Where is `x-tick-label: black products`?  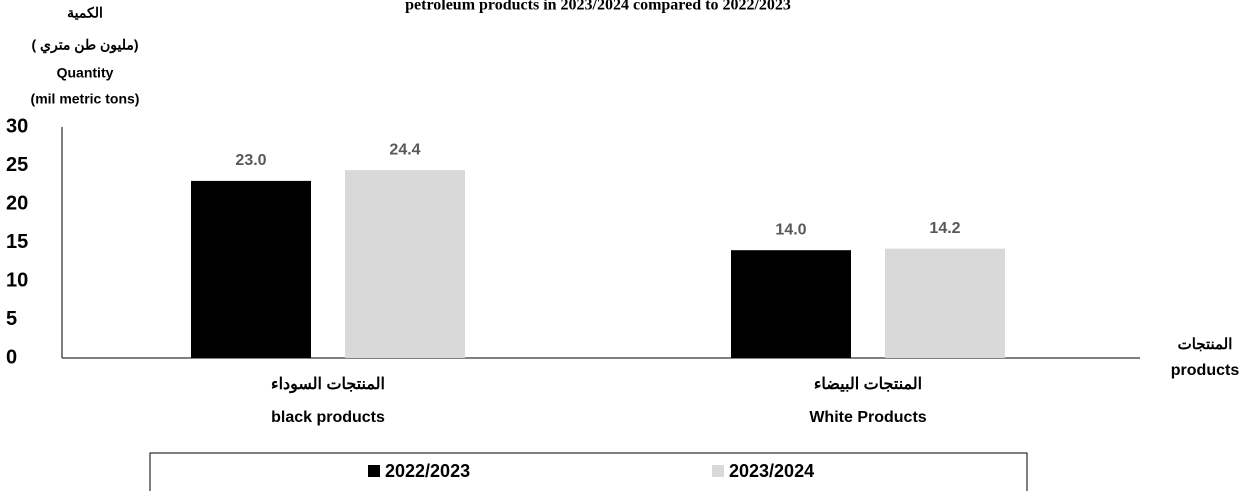 x-tick-label: black products is located at coordinates (328, 417).